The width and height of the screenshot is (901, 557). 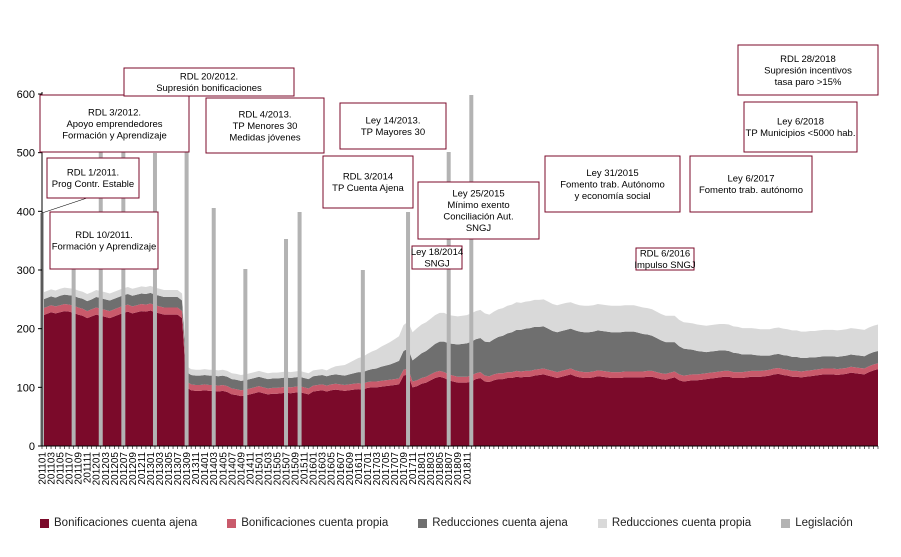 What do you see at coordinates (106, 469) in the screenshot?
I see `x-tick-label: 201203` at bounding box center [106, 469].